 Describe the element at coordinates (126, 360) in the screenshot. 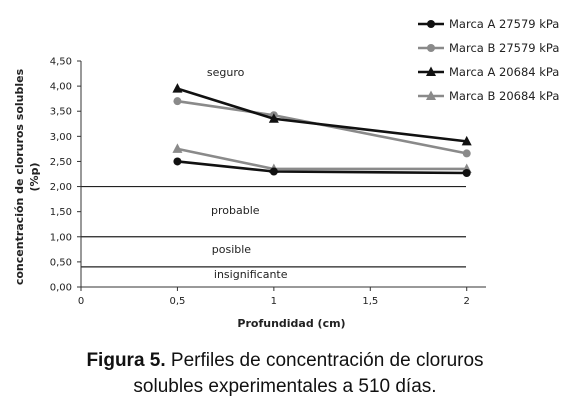

I see `figure-label: Figura 5.` at that location.